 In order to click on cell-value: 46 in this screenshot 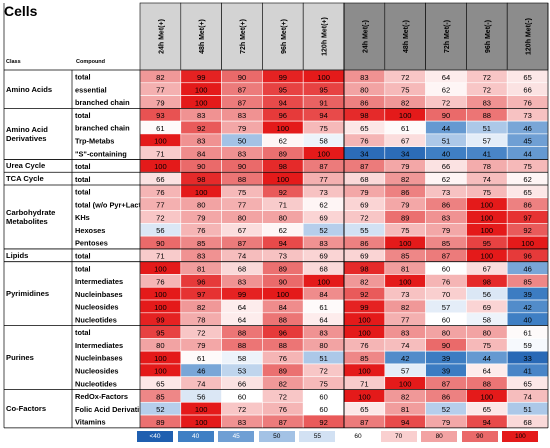, I will do `click(201, 371)`.